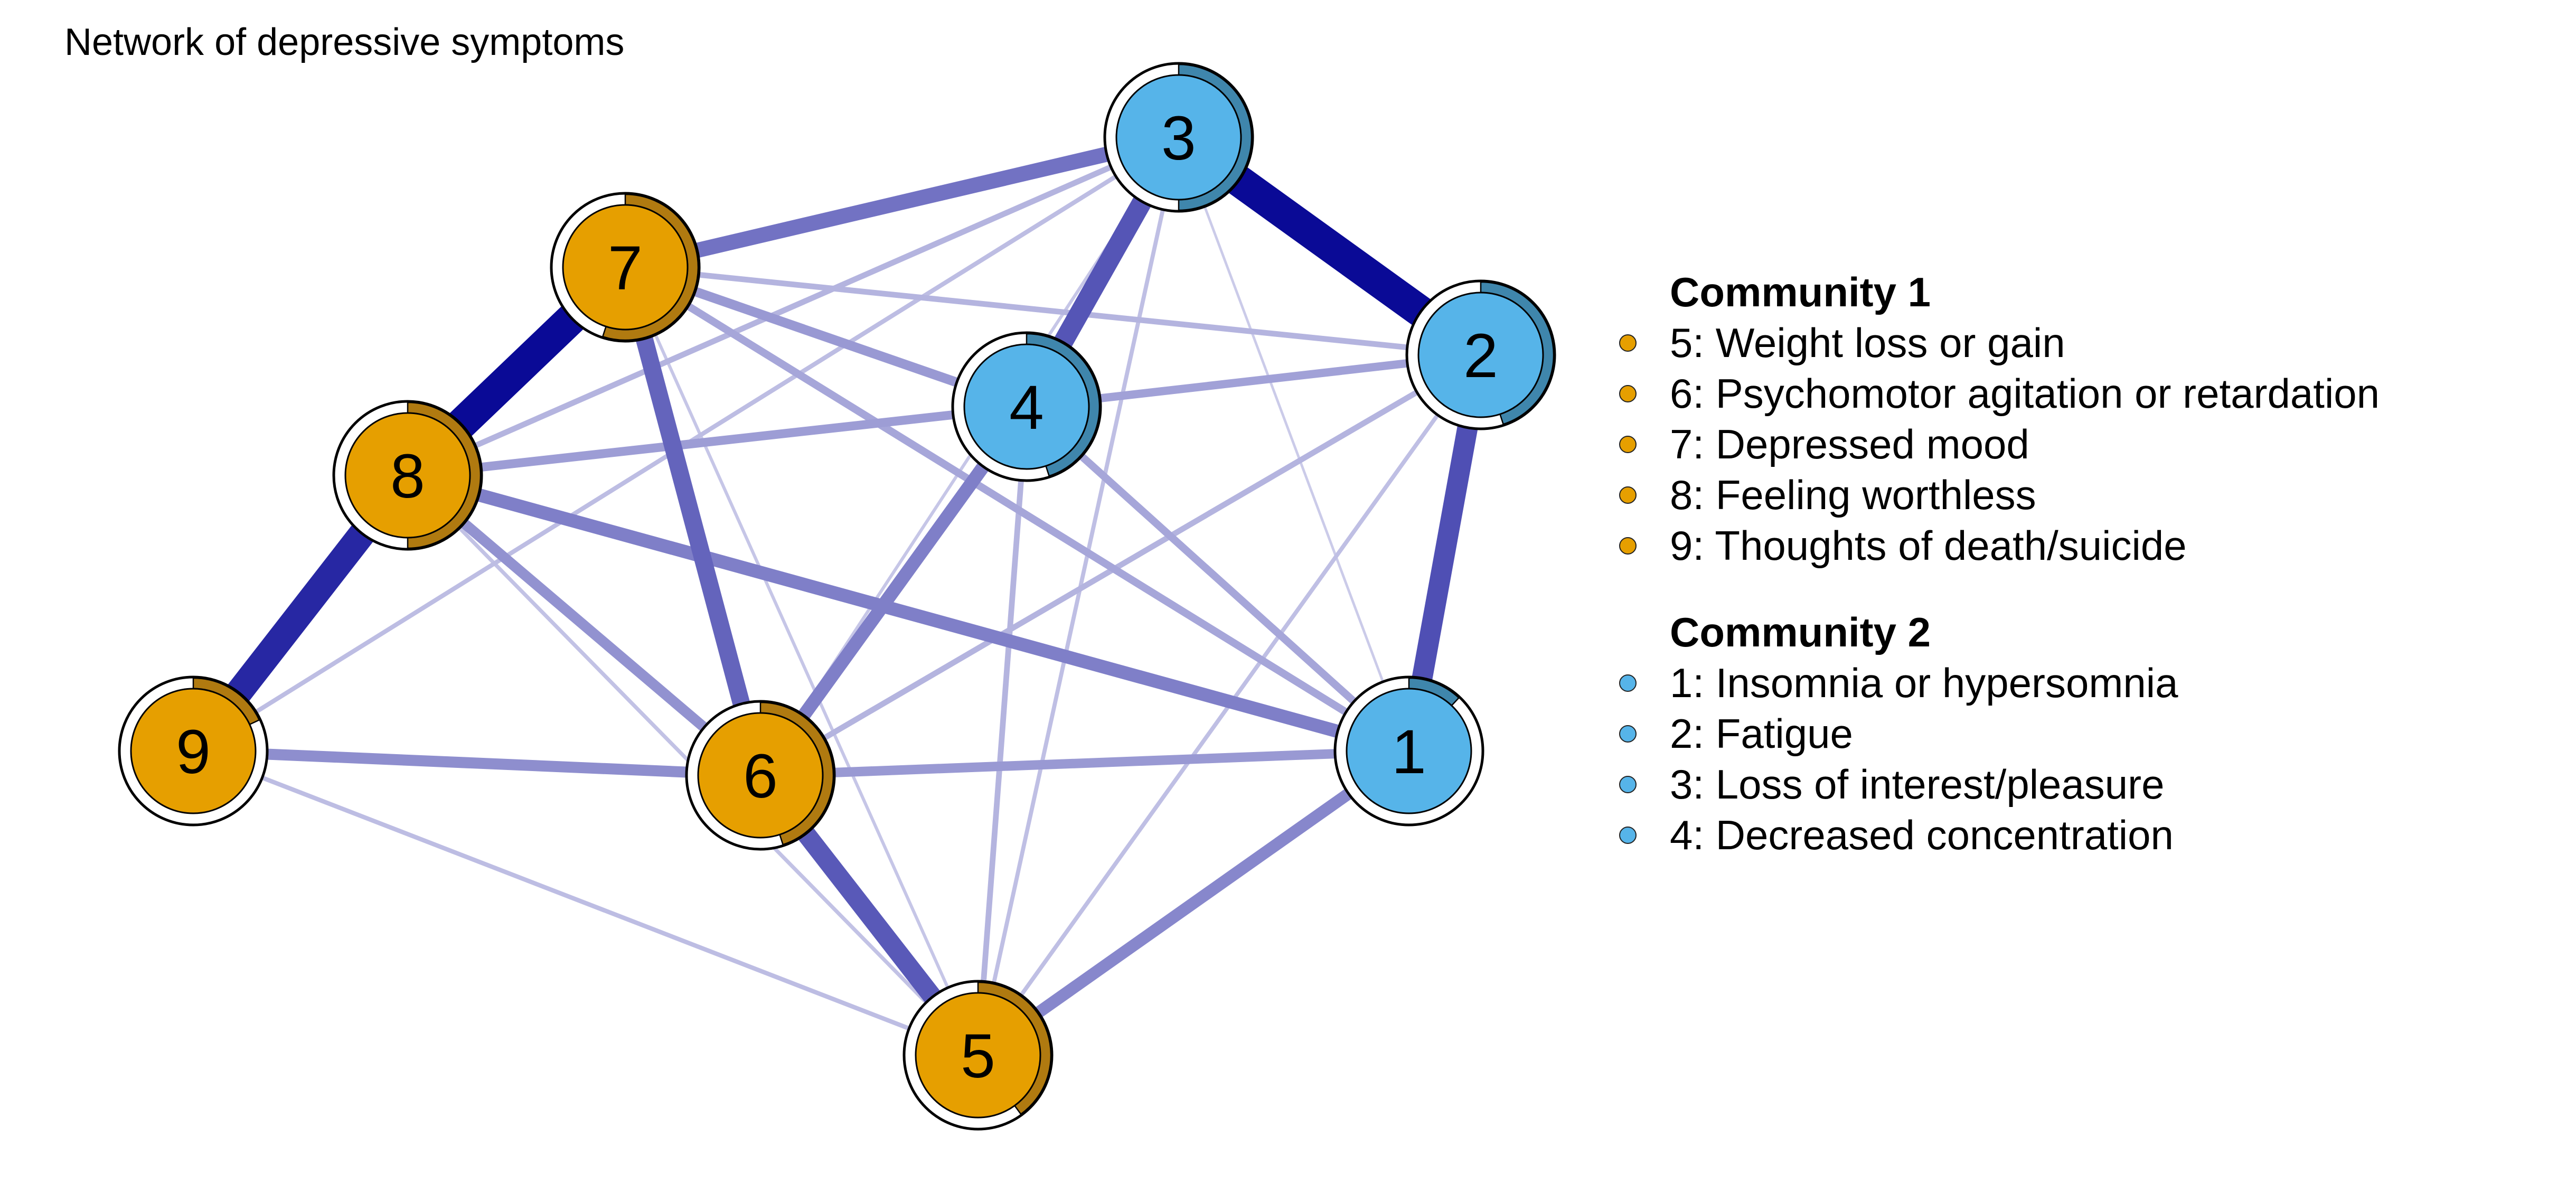 This screenshot has width=2576, height=1183. I want to click on legend-item-label: 1: Insomnia or hypersomnia, so click(1924, 683).